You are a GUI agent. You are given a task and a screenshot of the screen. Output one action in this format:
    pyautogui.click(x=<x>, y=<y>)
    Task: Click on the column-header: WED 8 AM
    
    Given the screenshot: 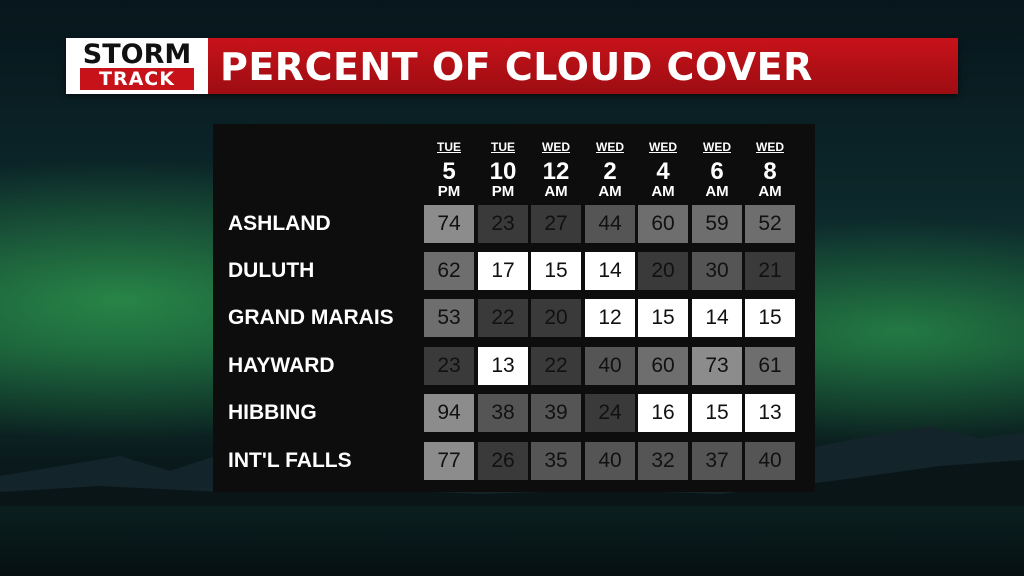 What is the action you would take?
    pyautogui.click(x=770, y=170)
    